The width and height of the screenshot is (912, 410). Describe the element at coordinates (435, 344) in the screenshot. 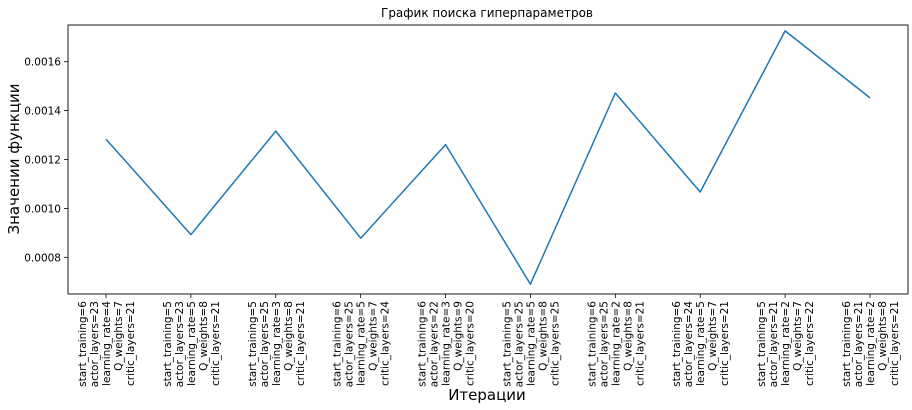

I see `x-tick-label: actor_layers=22` at that location.